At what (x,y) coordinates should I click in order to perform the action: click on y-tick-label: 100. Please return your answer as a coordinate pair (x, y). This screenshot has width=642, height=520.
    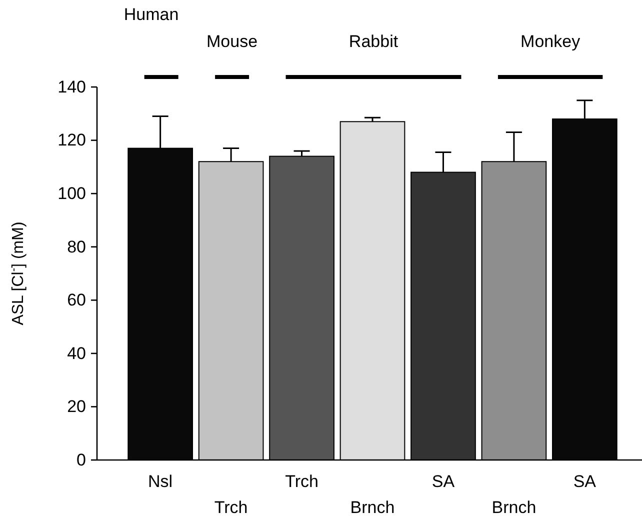
    Looking at the image, I should click on (72, 194).